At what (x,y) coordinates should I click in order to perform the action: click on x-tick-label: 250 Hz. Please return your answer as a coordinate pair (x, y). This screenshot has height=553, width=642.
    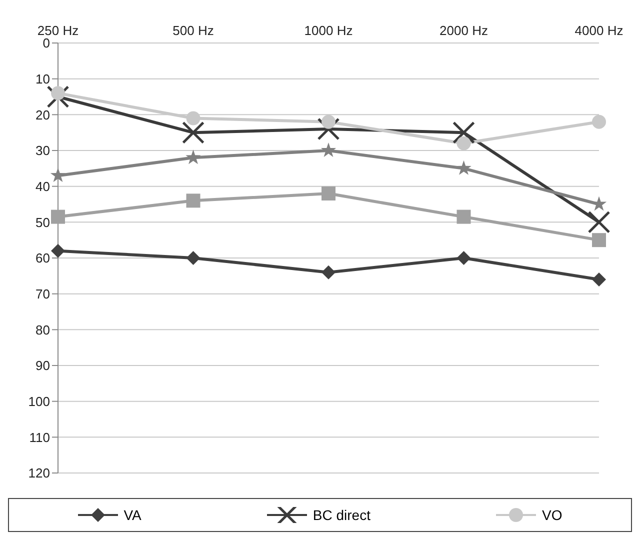
    Looking at the image, I should click on (58, 30).